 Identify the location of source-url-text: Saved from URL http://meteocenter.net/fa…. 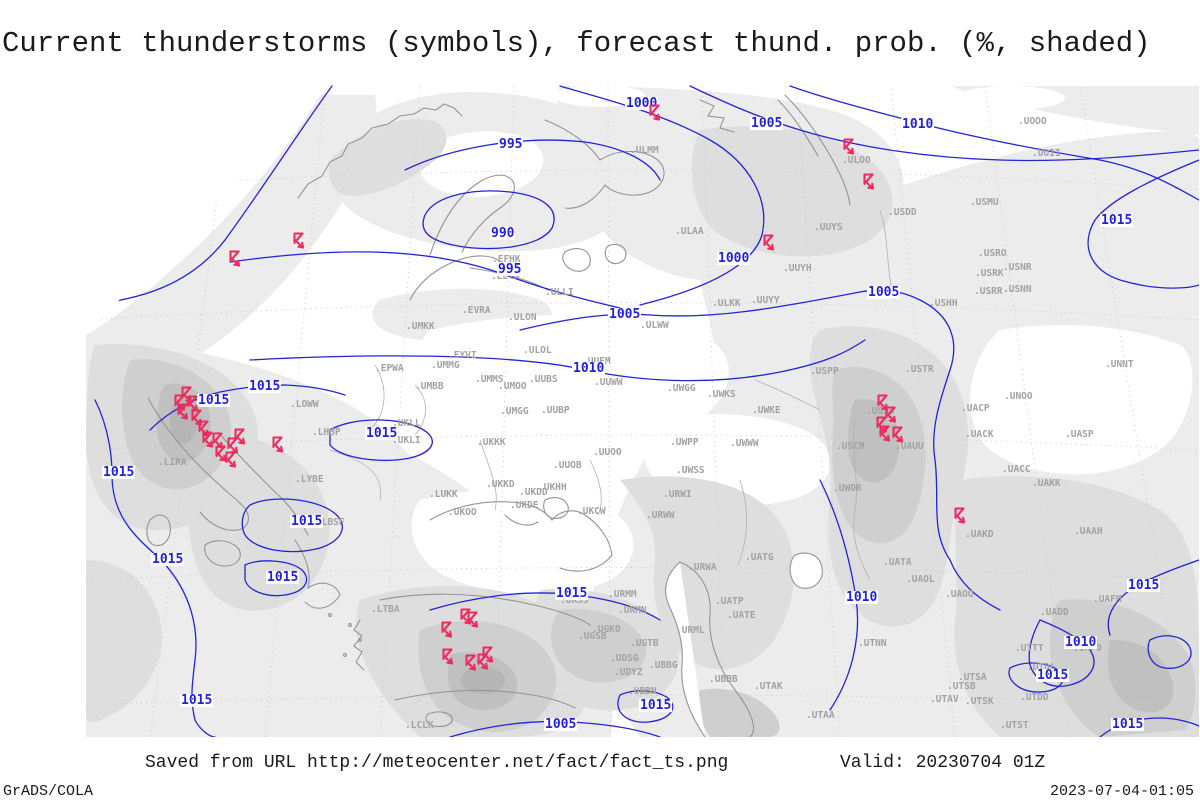
(437, 763).